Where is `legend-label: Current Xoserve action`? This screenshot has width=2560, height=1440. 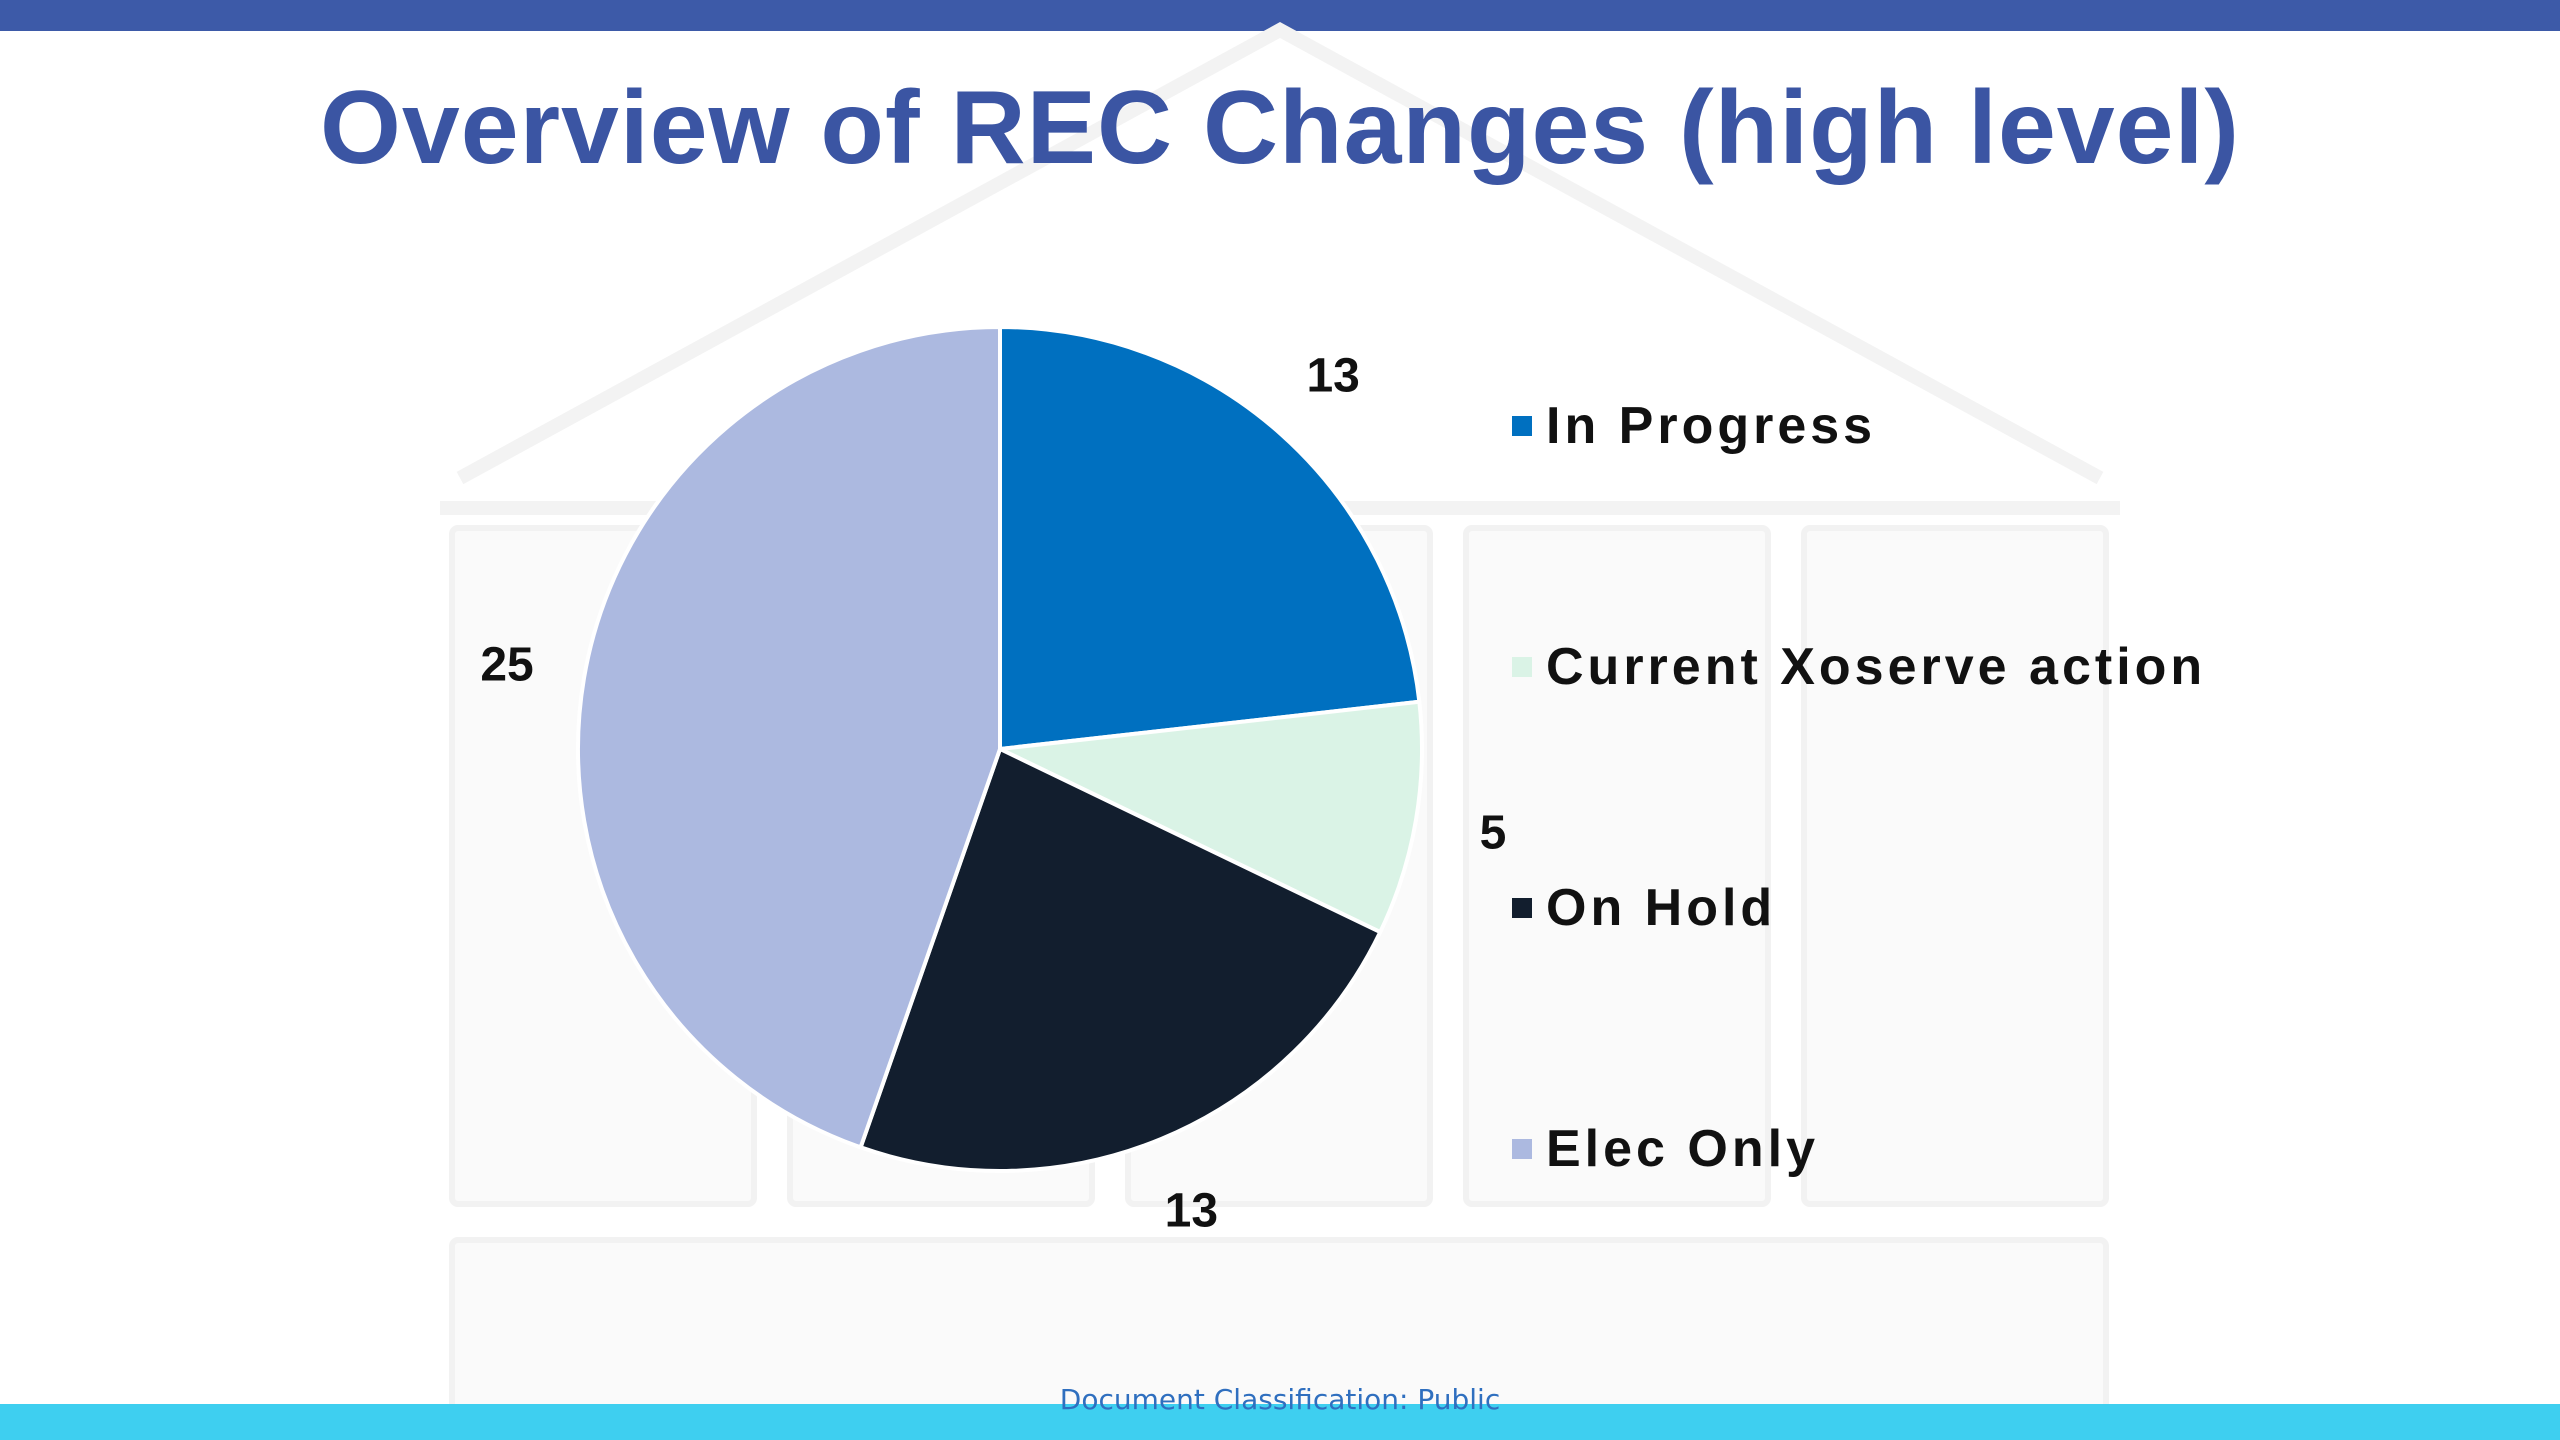 legend-label: Current Xoserve action is located at coordinates (1876, 667).